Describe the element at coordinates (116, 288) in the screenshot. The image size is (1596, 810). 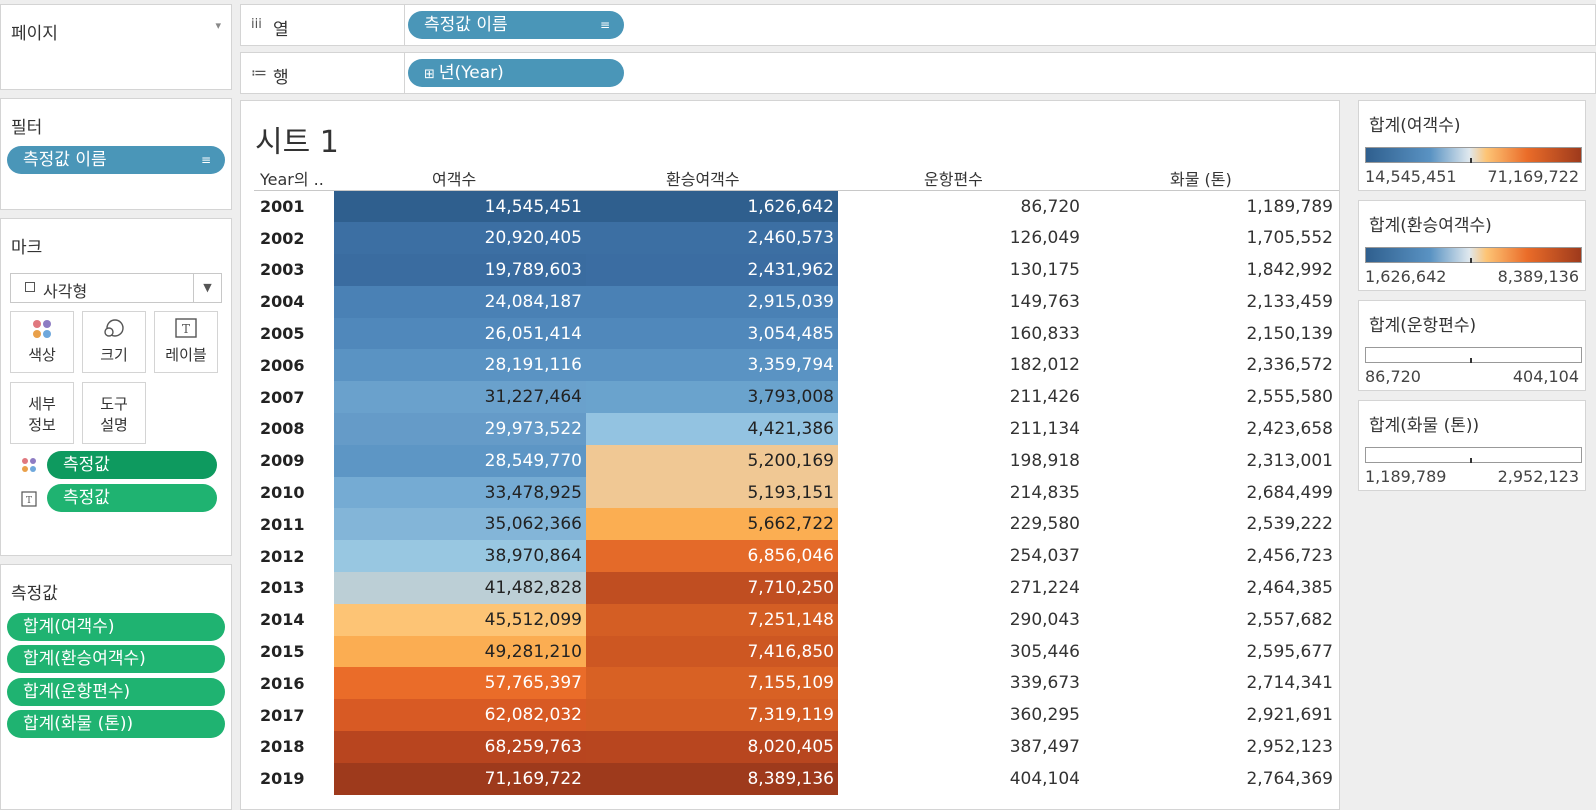
I see `mark-type-select: 사각형 ▼` at that location.